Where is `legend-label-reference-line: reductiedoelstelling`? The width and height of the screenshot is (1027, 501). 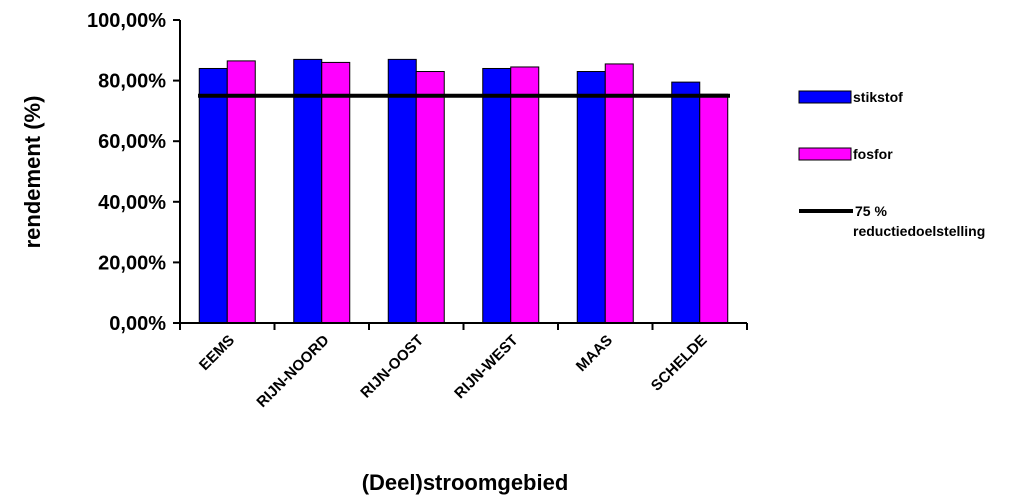 legend-label-reference-line: reductiedoelstelling is located at coordinates (919, 231).